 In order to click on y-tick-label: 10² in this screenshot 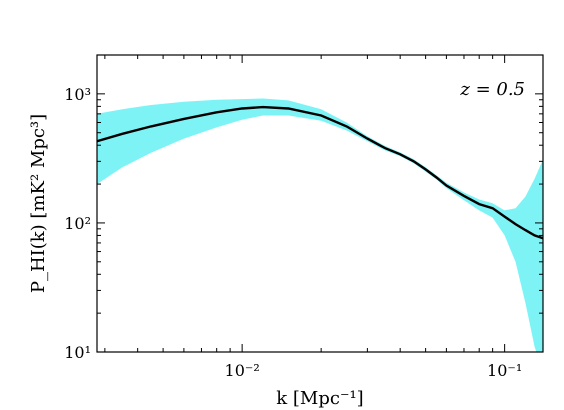, I will do `click(77, 223)`.